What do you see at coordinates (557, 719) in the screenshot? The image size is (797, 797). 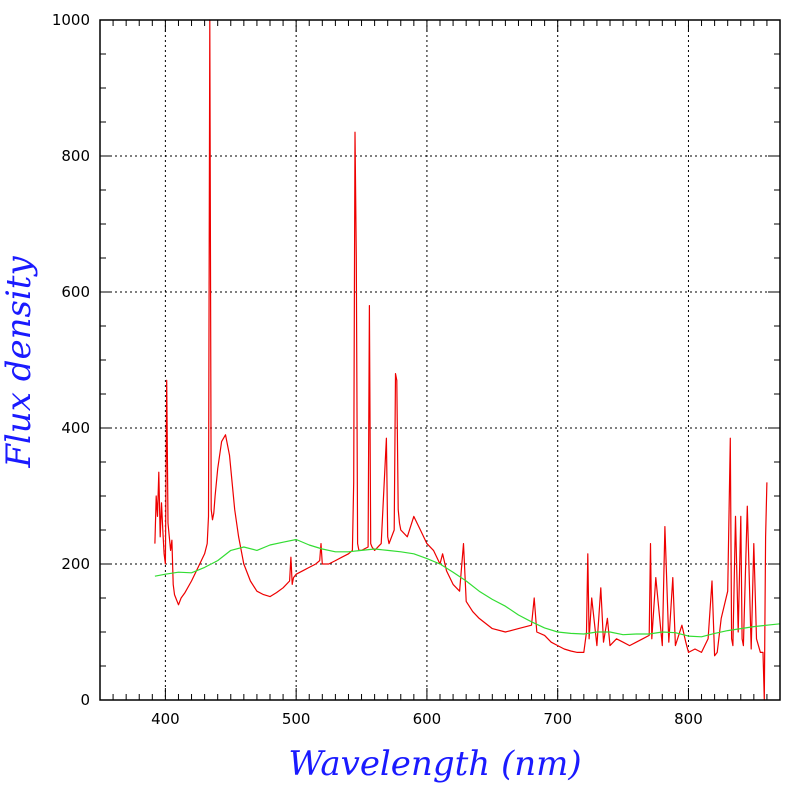 I see `x-tick-label: 700` at bounding box center [557, 719].